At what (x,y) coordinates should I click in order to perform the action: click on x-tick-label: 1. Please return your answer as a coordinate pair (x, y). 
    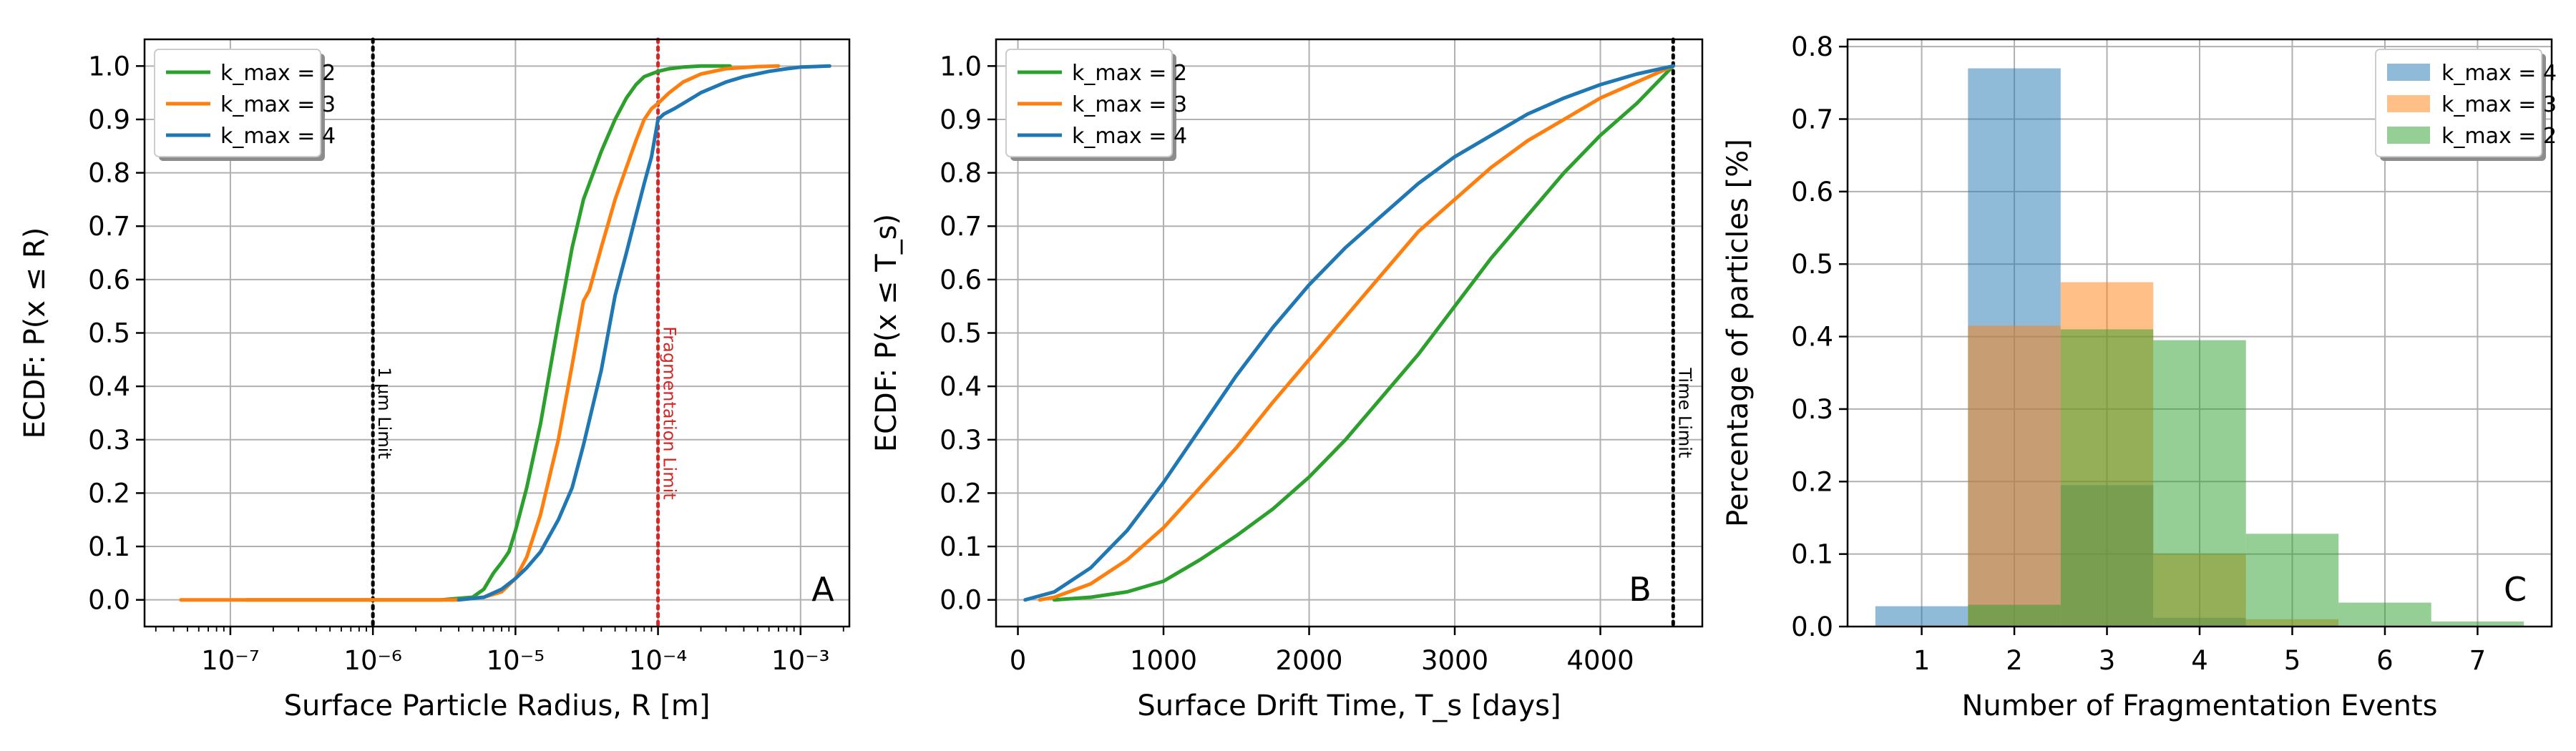
    Looking at the image, I should click on (1922, 660).